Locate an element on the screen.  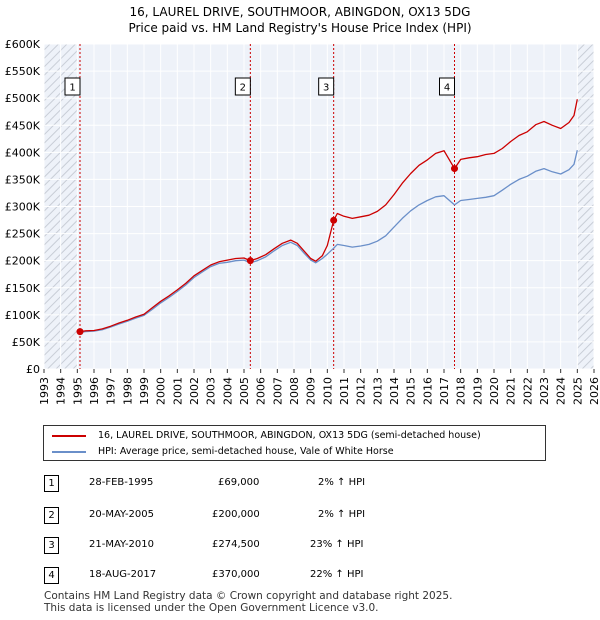
x-tick-label: 2015 is located at coordinates (411, 391).